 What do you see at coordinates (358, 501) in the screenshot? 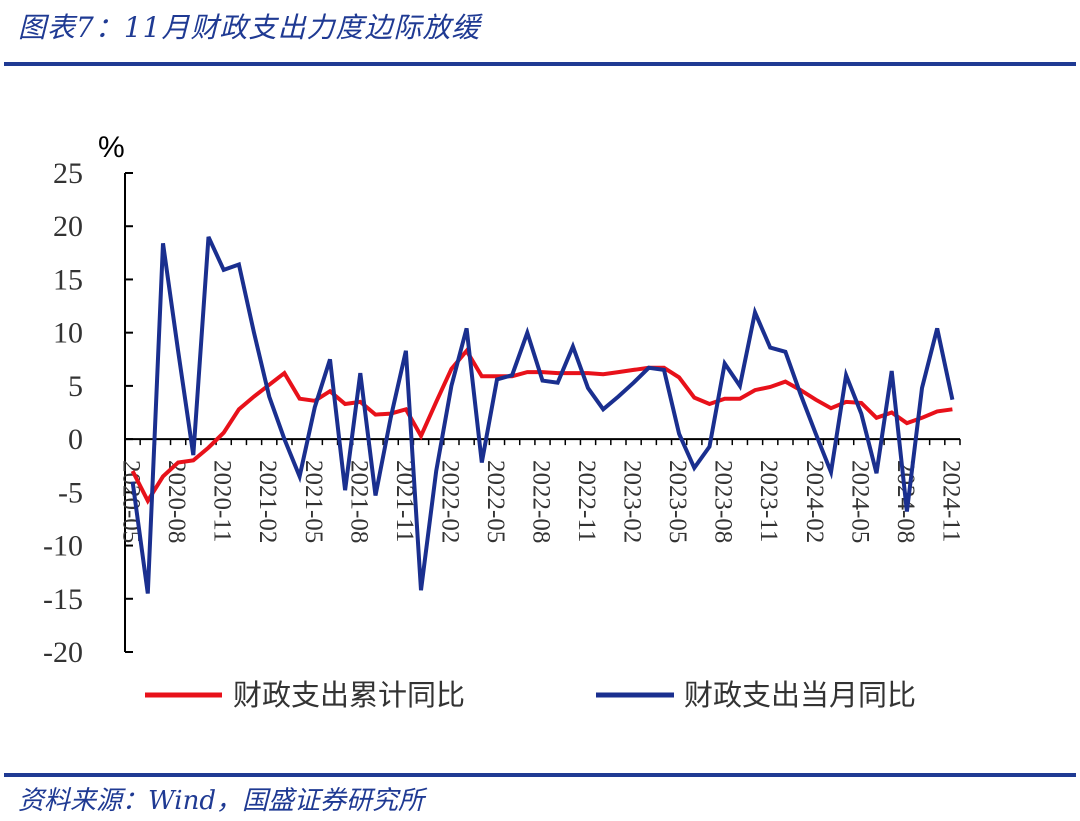
I see `x-tick-label: 2021-08` at bounding box center [358, 501].